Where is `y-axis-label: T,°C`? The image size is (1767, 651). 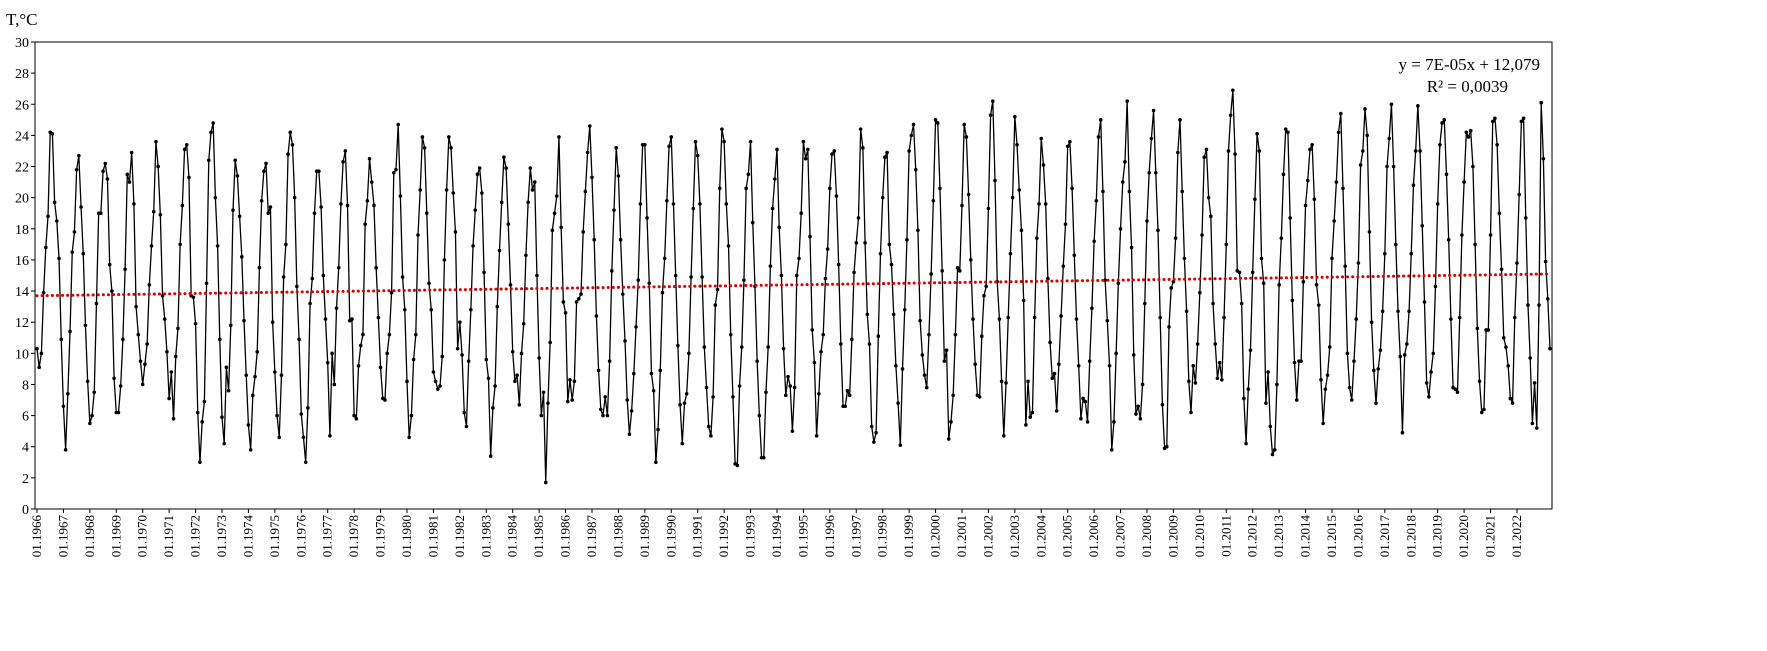 y-axis-label: T,°C is located at coordinates (22, 19).